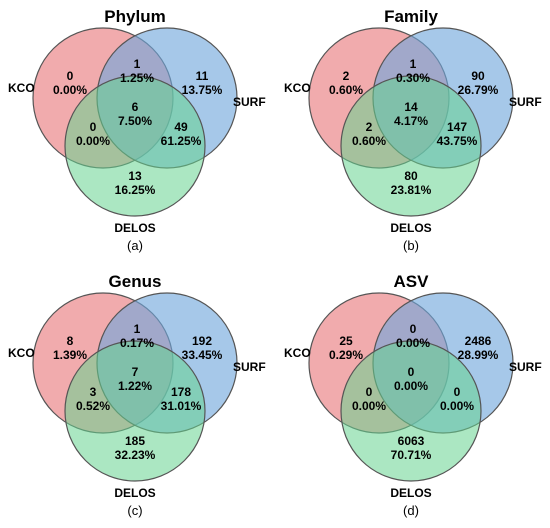 This screenshot has width=550, height=528. What do you see at coordinates (411, 190) in the screenshot?
I see `region-percent-c-only: 23.81%` at bounding box center [411, 190].